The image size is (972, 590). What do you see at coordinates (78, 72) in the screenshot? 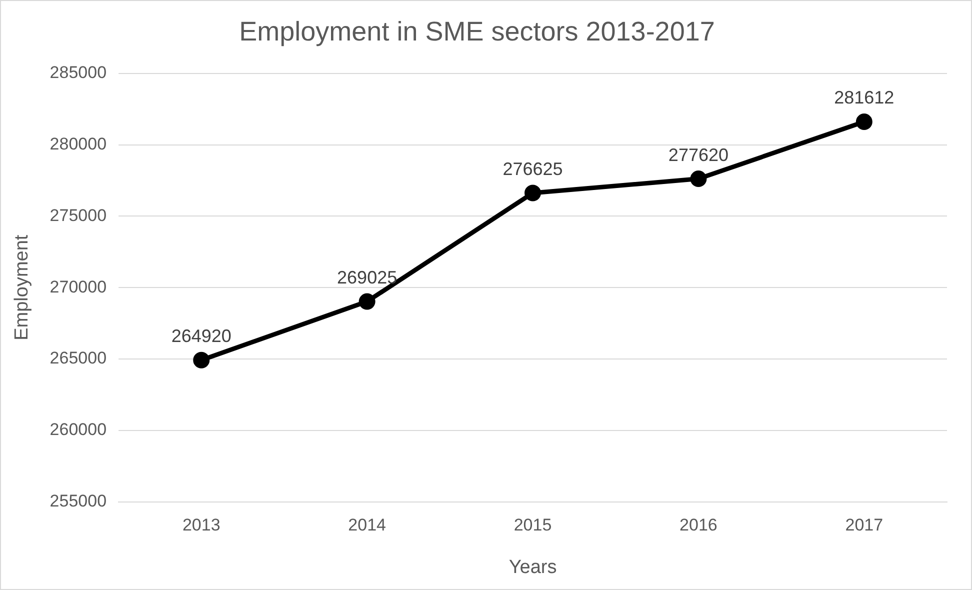
I see `y-tick-label: 285000` at bounding box center [78, 72].